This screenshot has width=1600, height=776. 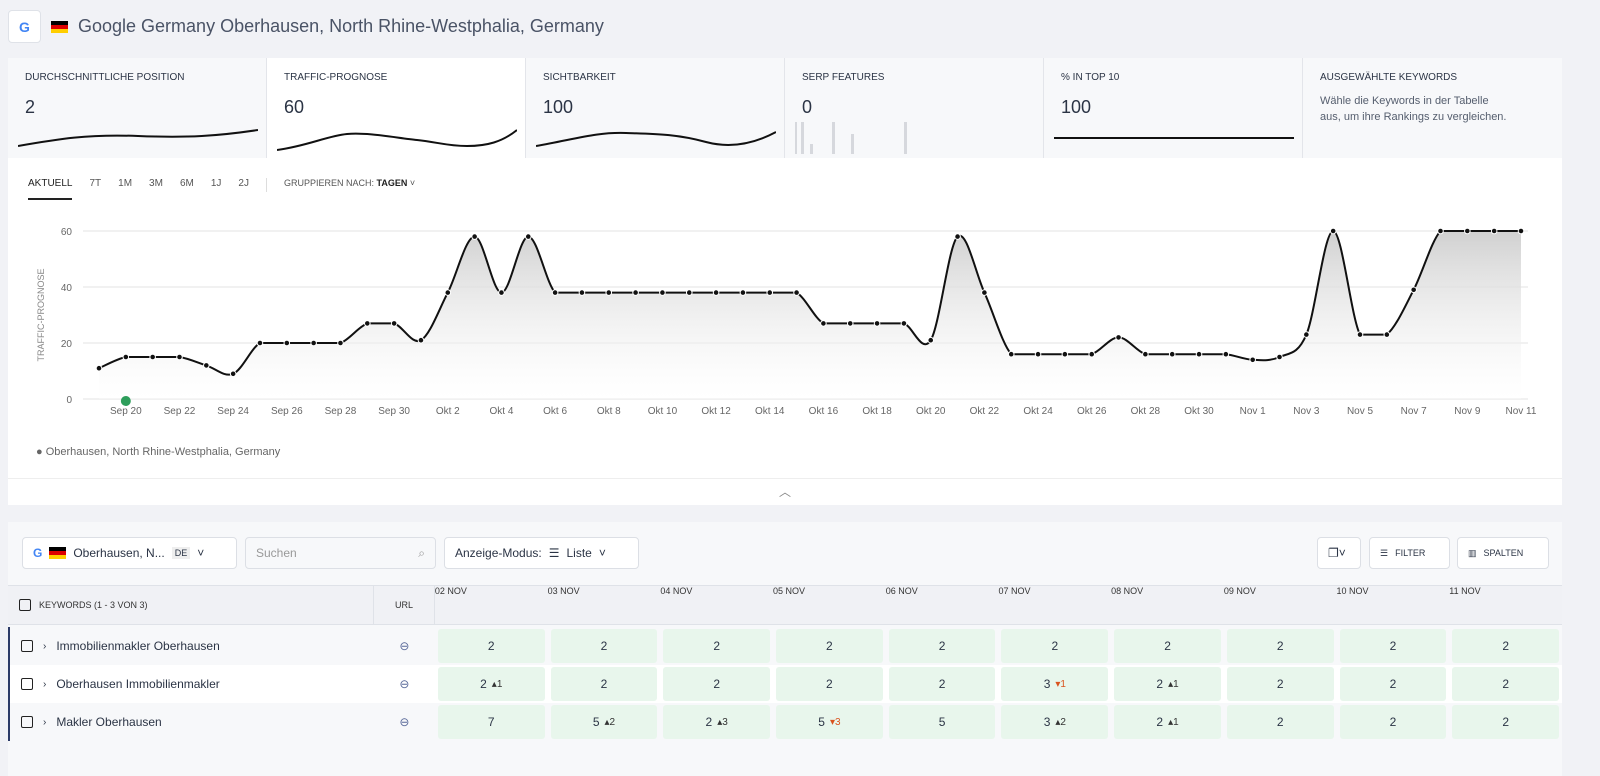 What do you see at coordinates (1239, 591) in the screenshot?
I see `date-header: 09 NOV` at bounding box center [1239, 591].